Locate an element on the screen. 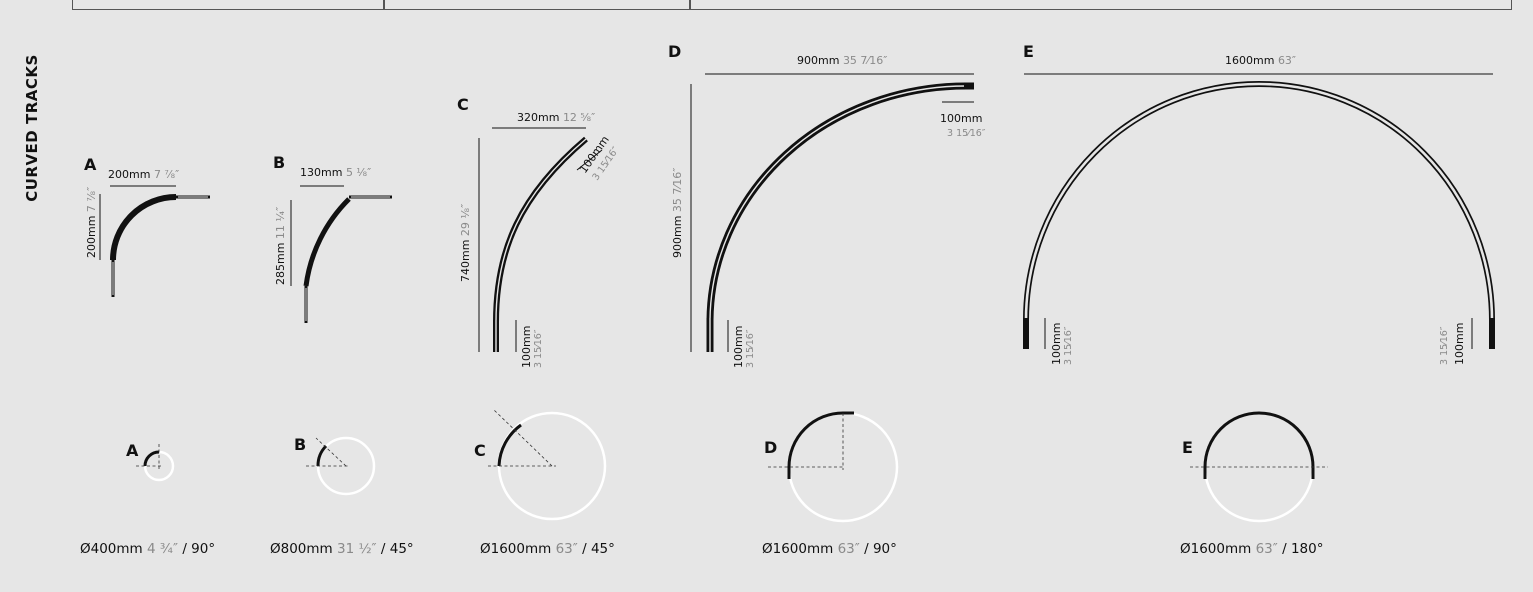 The image size is (1533, 592). track-b: B 130mm 5 ⅛″ 285mm 11 ¼″ is located at coordinates (332, 238).